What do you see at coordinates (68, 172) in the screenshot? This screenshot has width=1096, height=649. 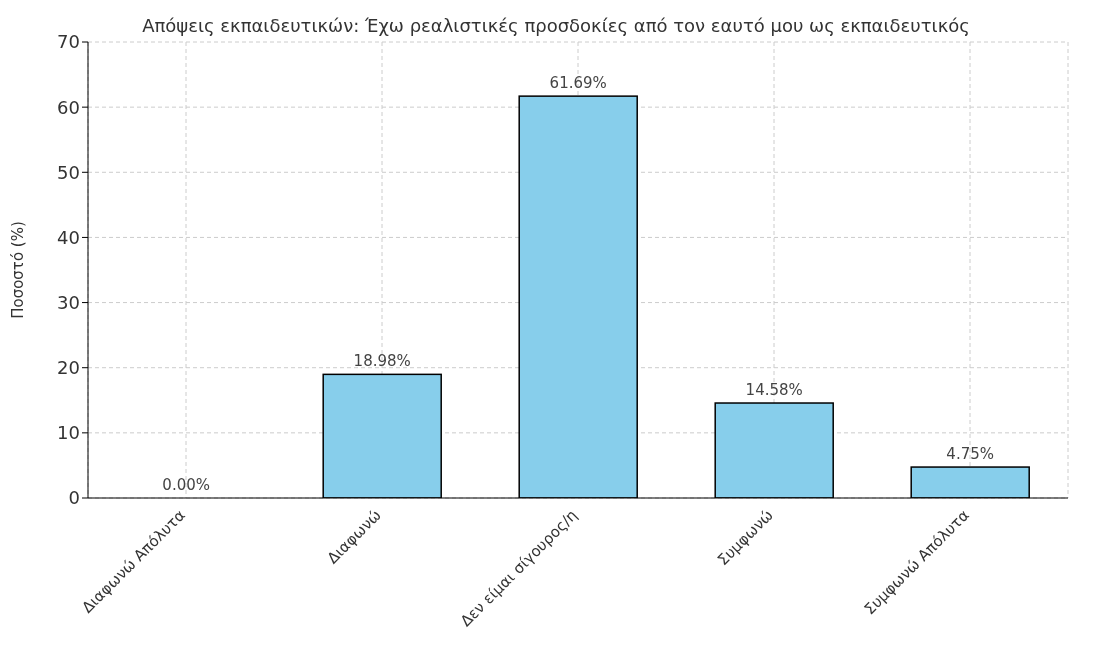 I see `y-tick-label: 50` at bounding box center [68, 172].